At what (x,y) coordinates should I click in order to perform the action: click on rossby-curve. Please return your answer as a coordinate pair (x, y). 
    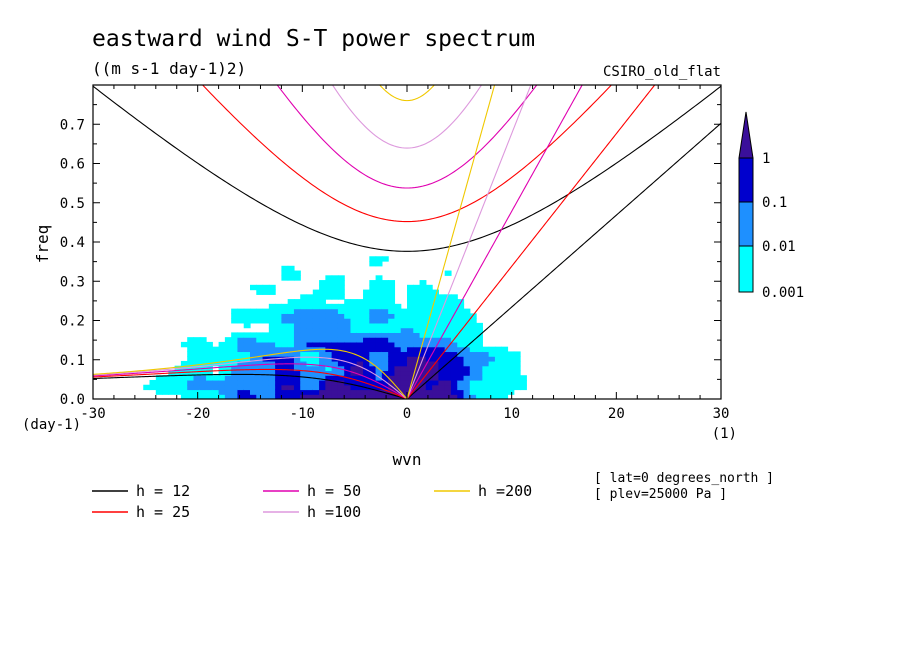
    Looking at the image, I should click on (250, 381).